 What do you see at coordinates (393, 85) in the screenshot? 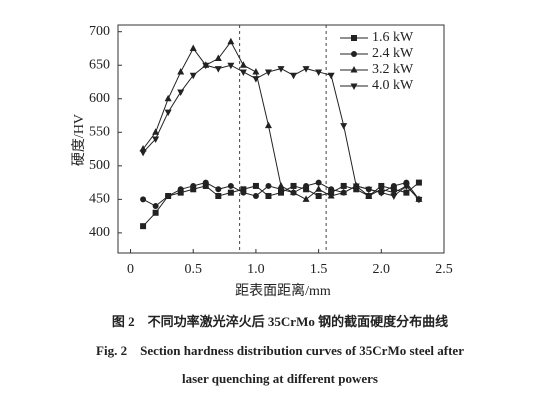
I see `legend-label: 4.0 kW` at bounding box center [393, 85].